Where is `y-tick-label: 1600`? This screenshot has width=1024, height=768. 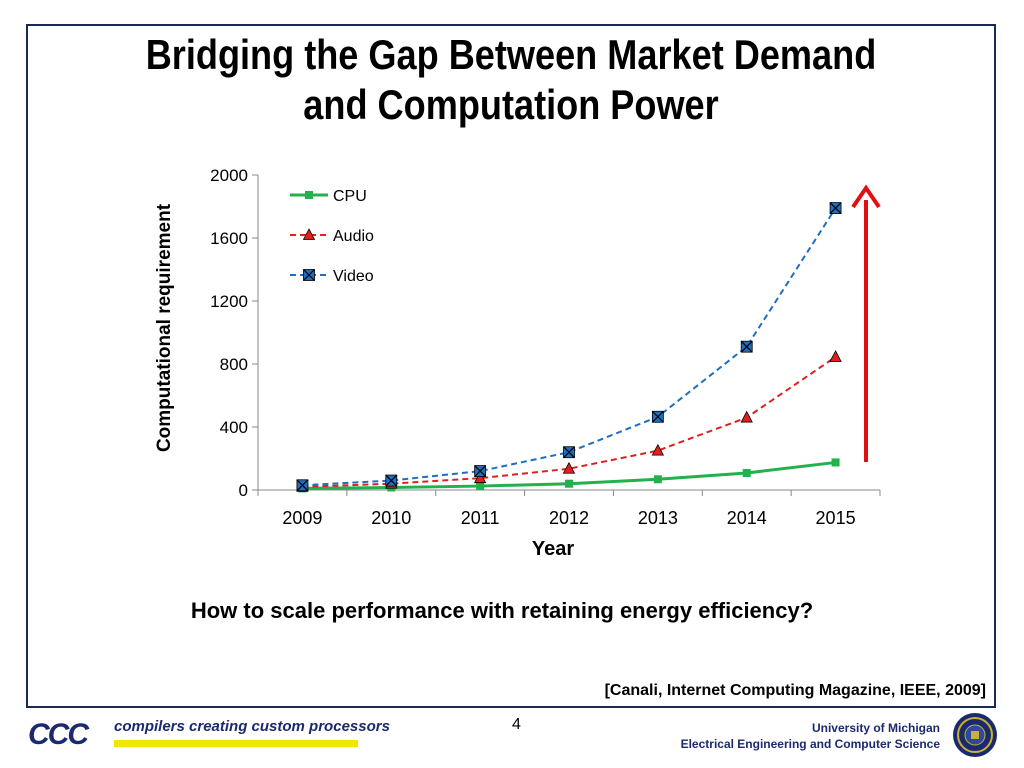
y-tick-label: 1600 is located at coordinates (229, 238).